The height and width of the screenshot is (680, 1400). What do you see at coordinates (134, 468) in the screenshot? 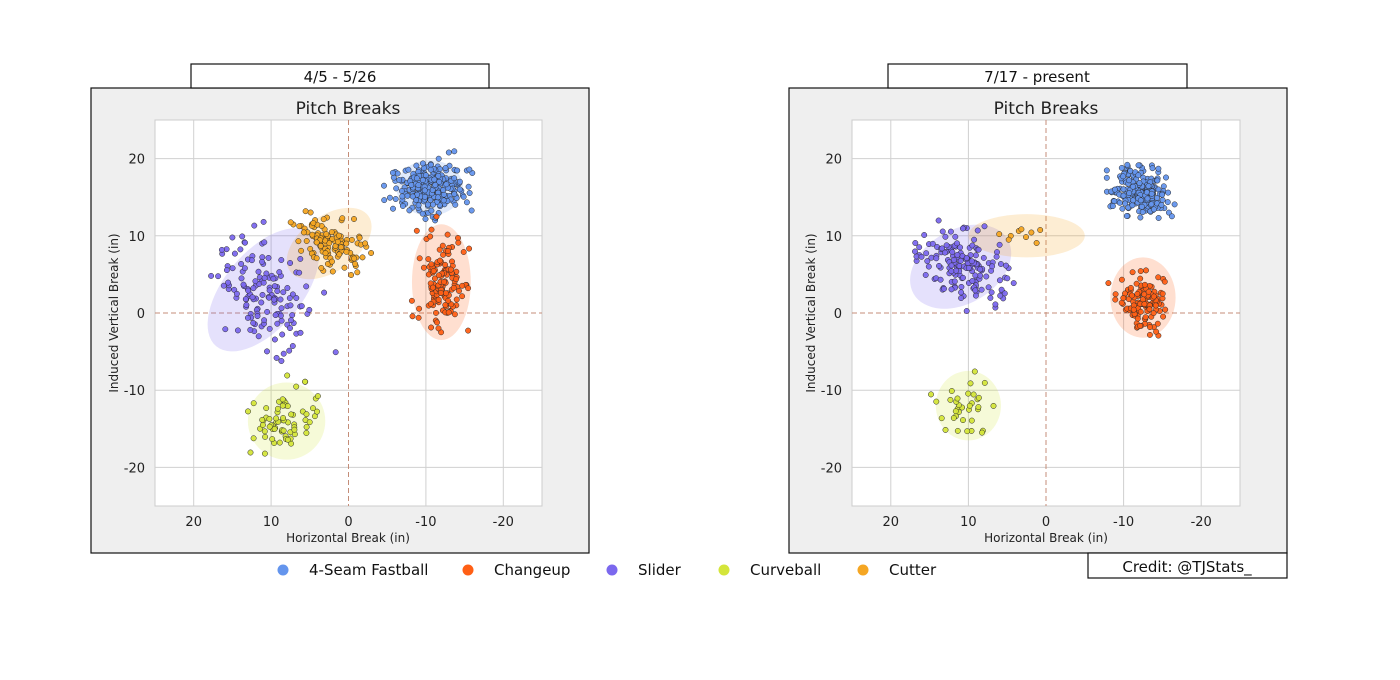
I see `y-tick-label: -20` at bounding box center [134, 468].